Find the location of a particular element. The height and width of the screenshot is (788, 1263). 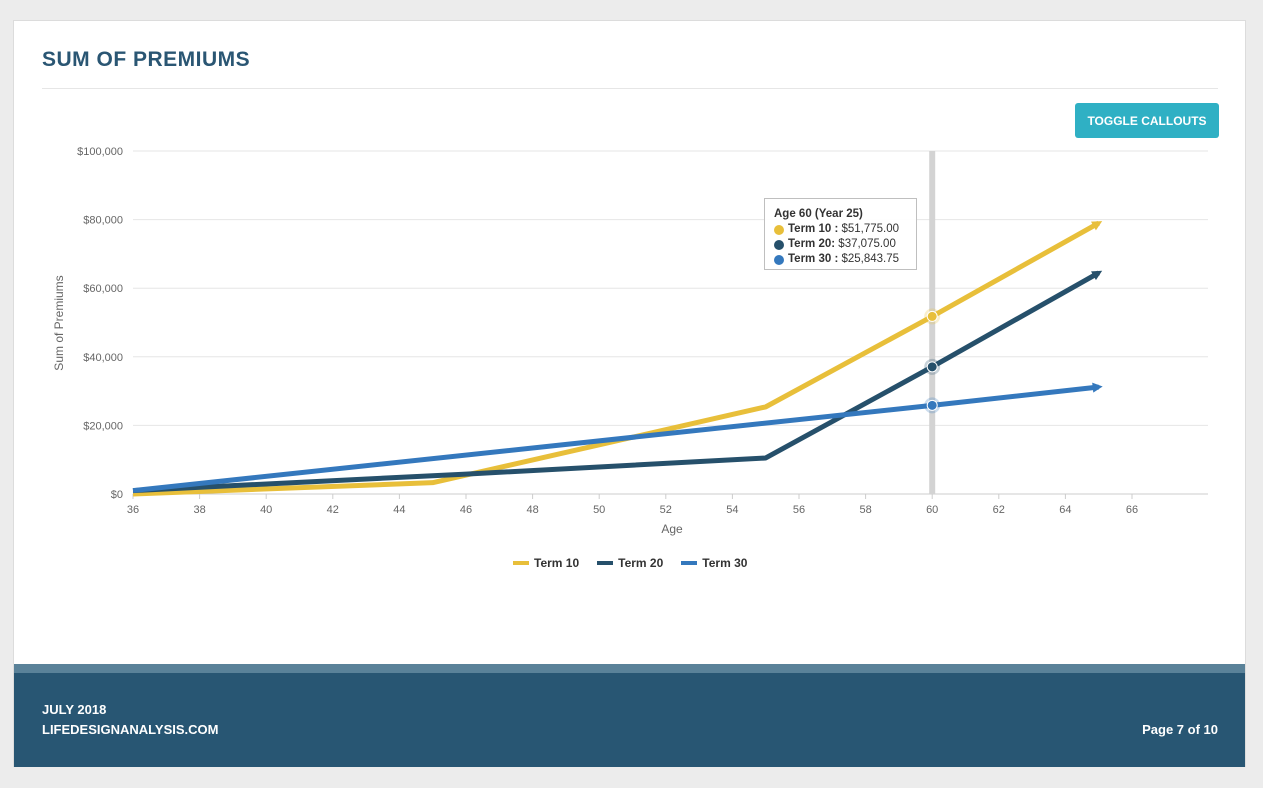

x-tick-label: 36 is located at coordinates (133, 510).